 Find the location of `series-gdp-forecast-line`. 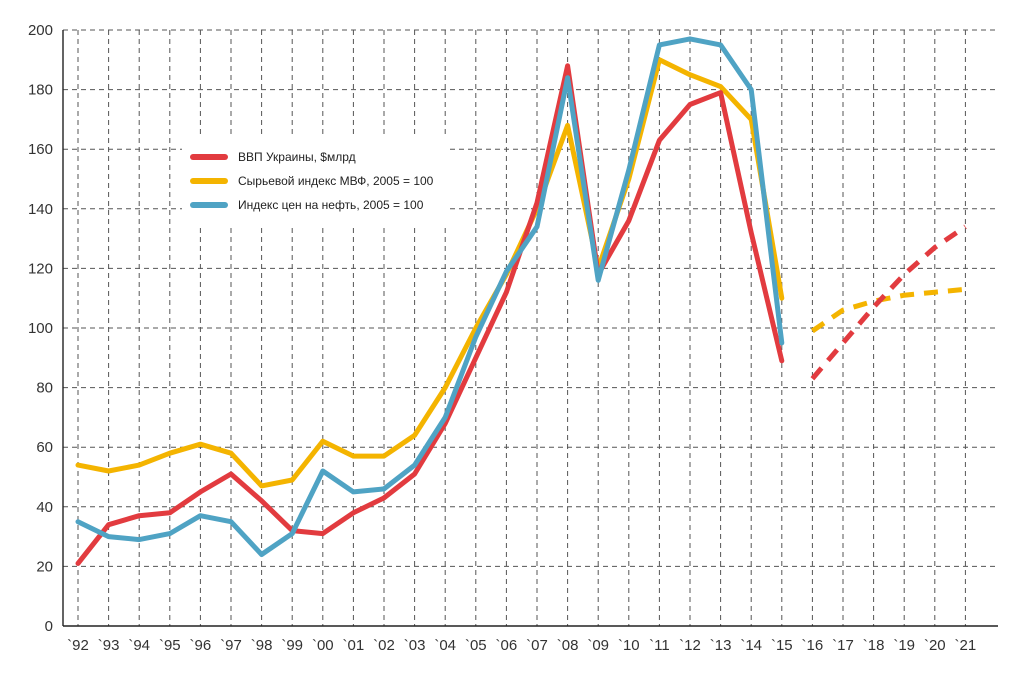

series-gdp-forecast-line is located at coordinates (888, 302).